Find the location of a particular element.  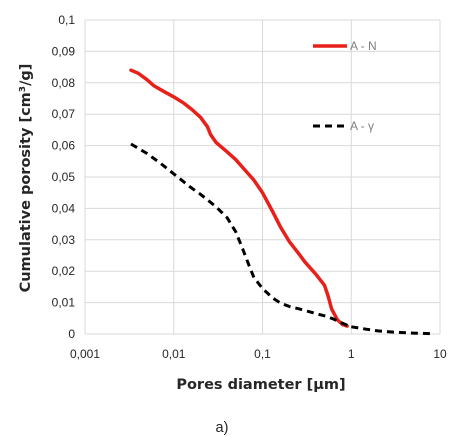

figure-caption: a) is located at coordinates (222, 428).